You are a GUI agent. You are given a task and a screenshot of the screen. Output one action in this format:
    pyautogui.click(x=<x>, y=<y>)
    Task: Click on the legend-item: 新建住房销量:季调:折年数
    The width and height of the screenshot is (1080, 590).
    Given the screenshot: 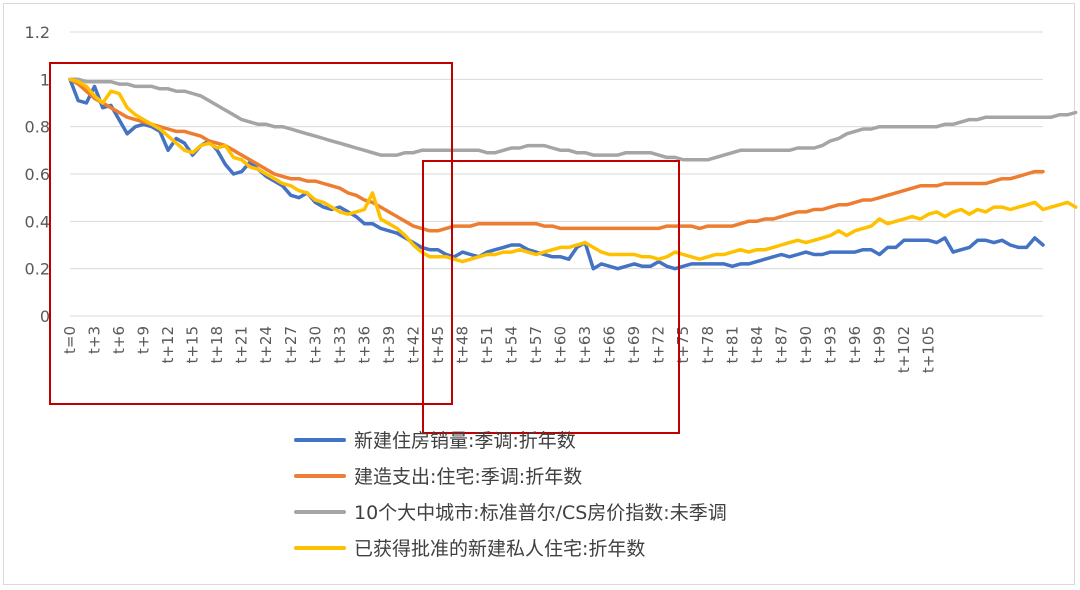 What is the action you would take?
    pyautogui.click(x=435, y=441)
    